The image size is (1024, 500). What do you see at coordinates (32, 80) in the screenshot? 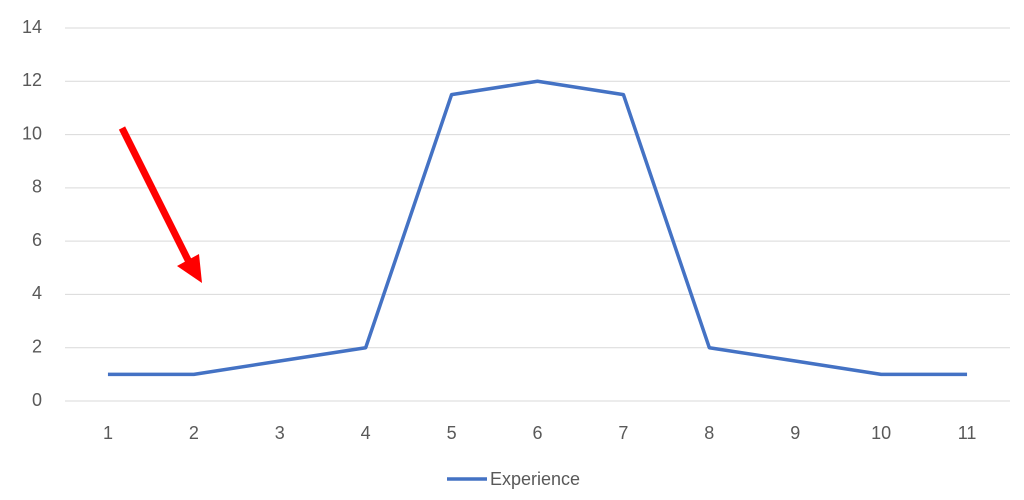
I see `y-tick-label: 12` at bounding box center [32, 80].